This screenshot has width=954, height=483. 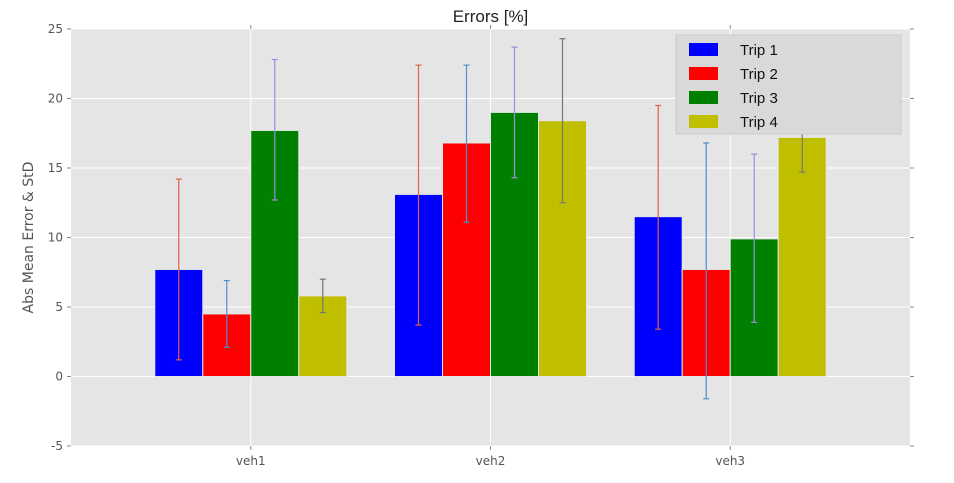 I want to click on x-tick-label: veh3, so click(x=730, y=461).